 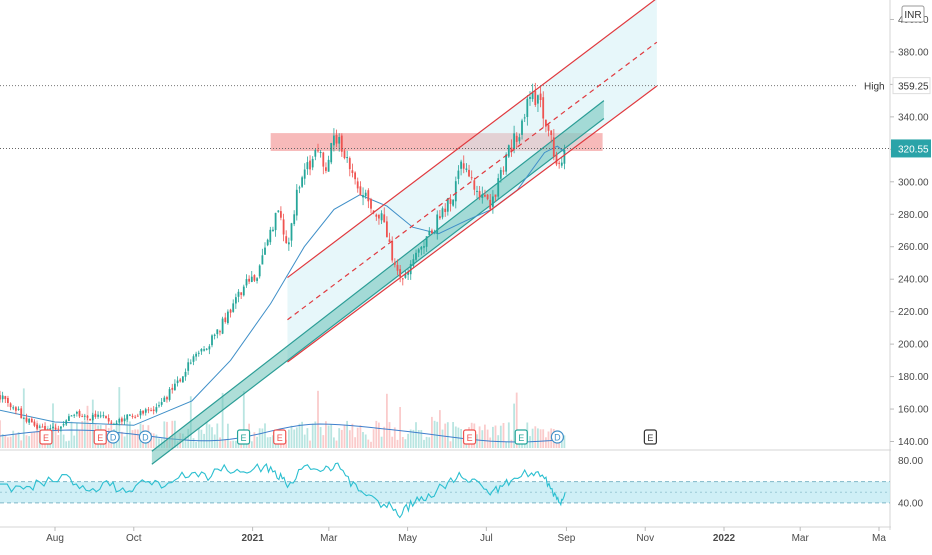 I want to click on time-tick-label: Mar, so click(x=329, y=538).